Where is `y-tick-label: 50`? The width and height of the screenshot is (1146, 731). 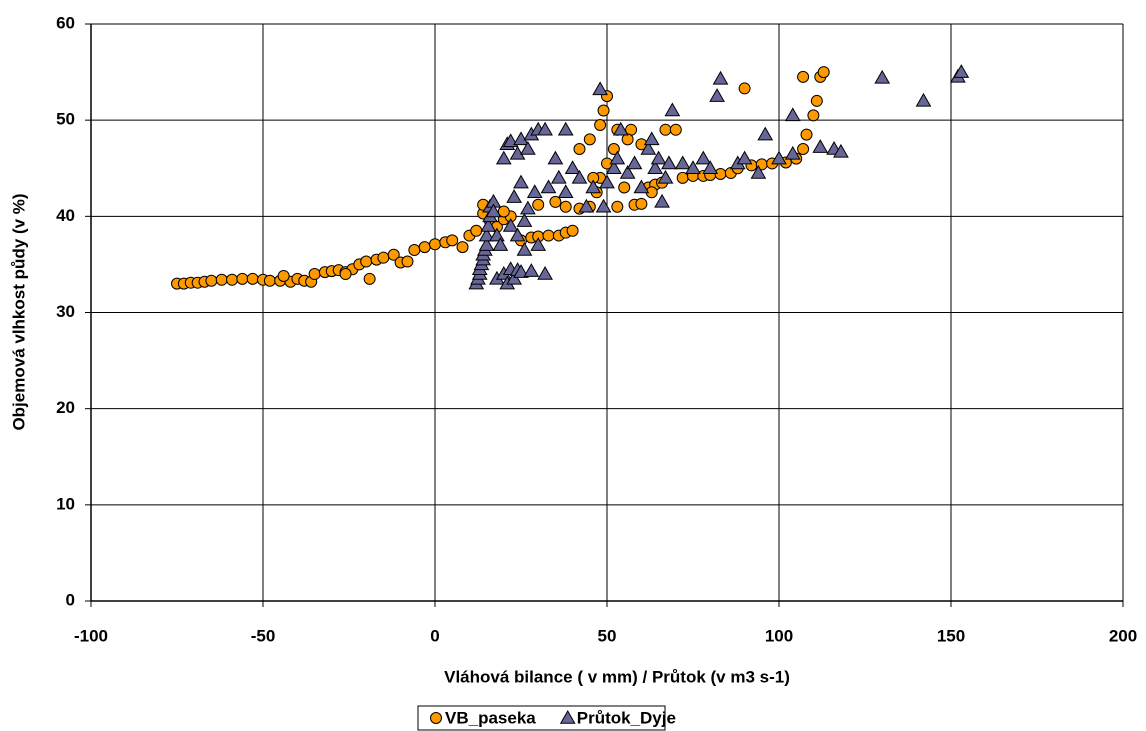 y-tick-label: 50 is located at coordinates (65, 119).